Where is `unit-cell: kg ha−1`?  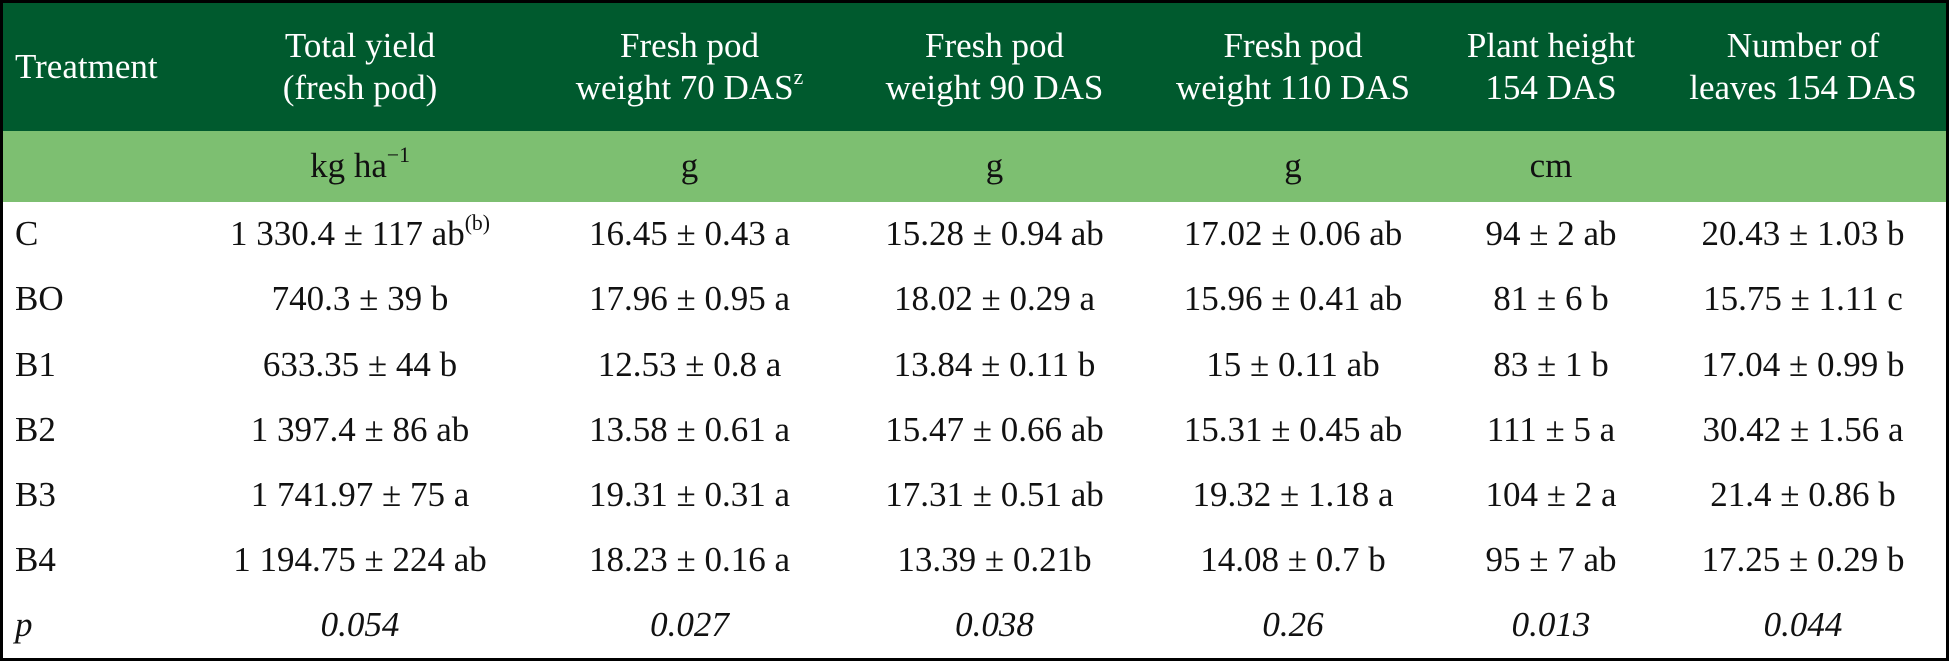
unit-cell: kg ha−1 is located at coordinates (360, 166).